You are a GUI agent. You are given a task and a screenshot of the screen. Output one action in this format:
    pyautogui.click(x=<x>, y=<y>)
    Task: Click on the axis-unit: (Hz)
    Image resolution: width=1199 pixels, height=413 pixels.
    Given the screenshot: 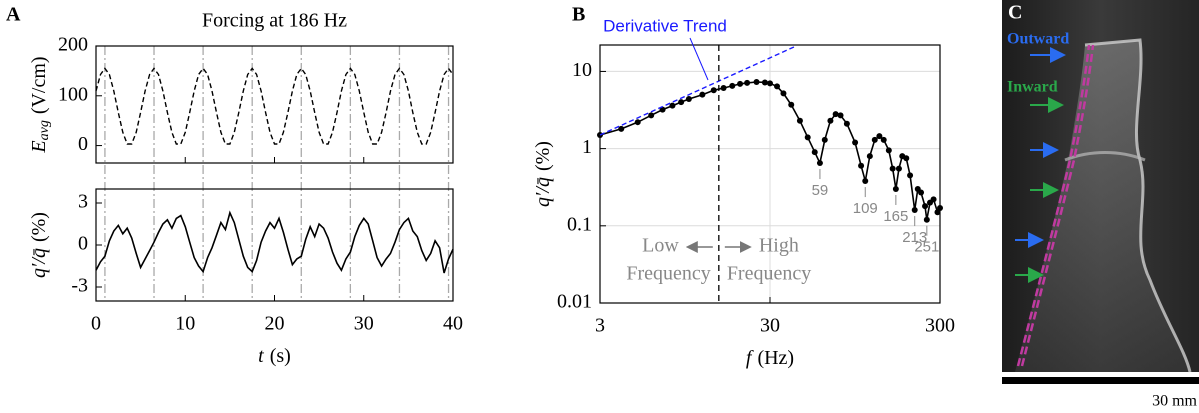 What is the action you would take?
    pyautogui.click(x=775, y=358)
    